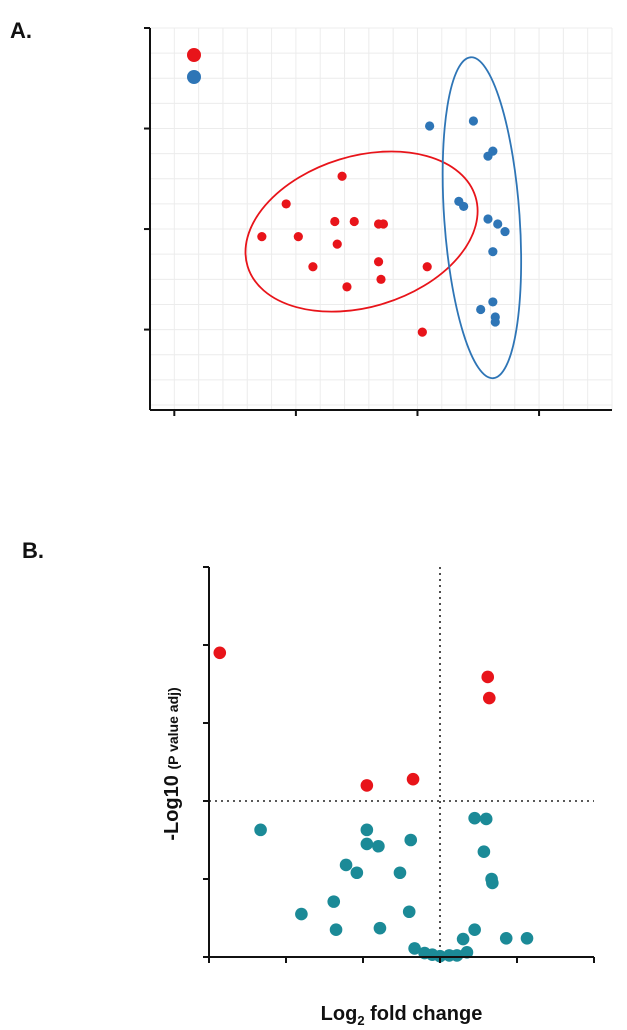 This screenshot has width=627, height=1030. What do you see at coordinates (194, 55) in the screenshot?
I see `legend-marker-fracture` at bounding box center [194, 55].